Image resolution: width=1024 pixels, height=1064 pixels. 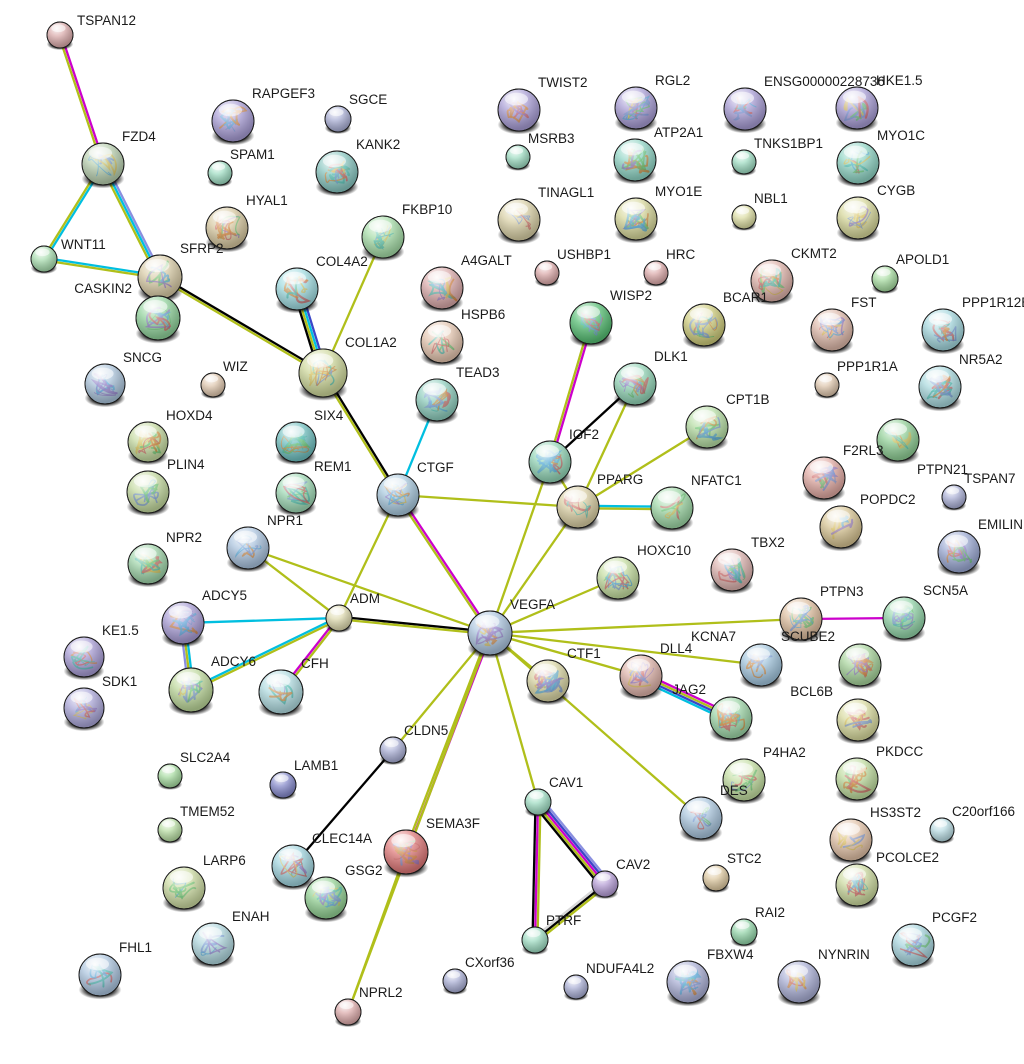 I want to click on edge-npr1-vegfa, so click(x=368, y=590).